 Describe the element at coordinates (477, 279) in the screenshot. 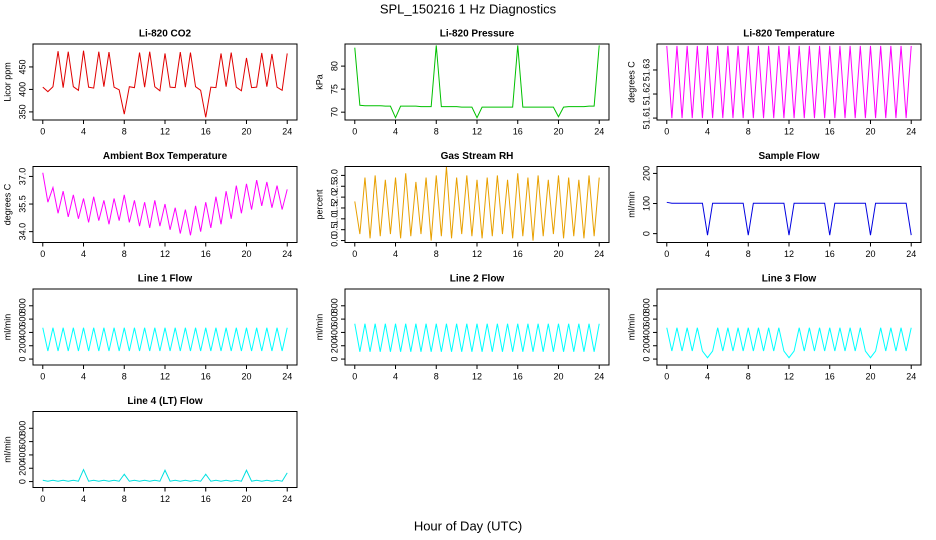

I see `panel-title: Line 2 Flow` at that location.